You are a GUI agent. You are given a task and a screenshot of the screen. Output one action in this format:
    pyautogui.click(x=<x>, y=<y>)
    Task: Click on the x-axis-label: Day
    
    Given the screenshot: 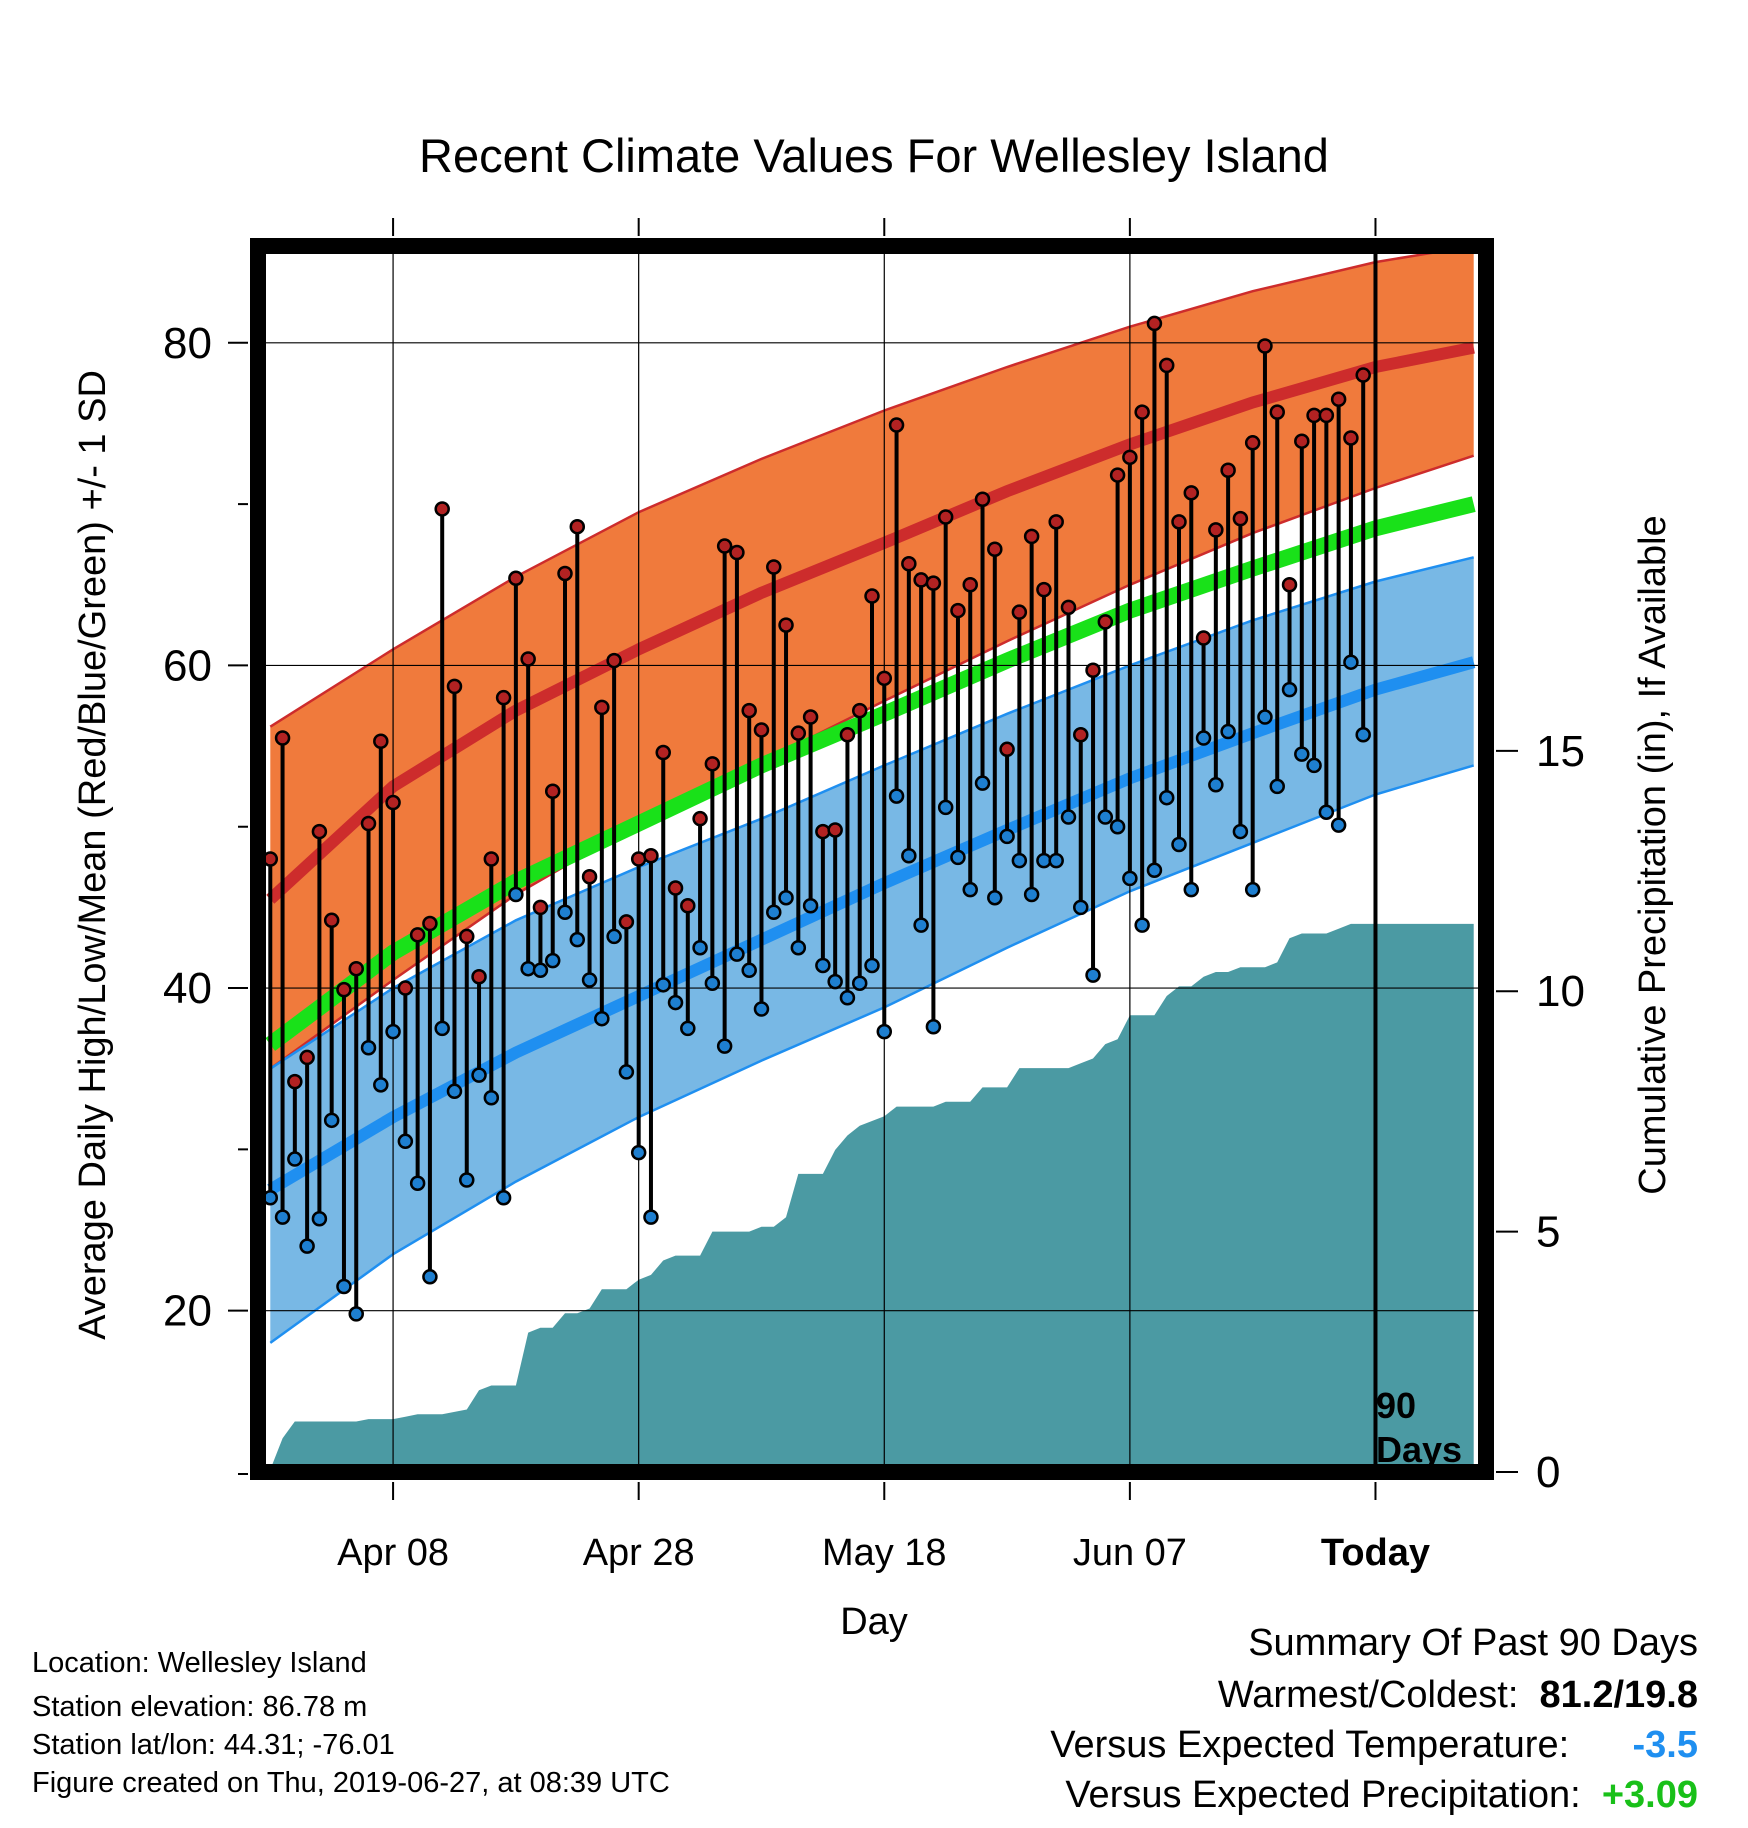 What is the action you would take?
    pyautogui.click(x=874, y=1622)
    